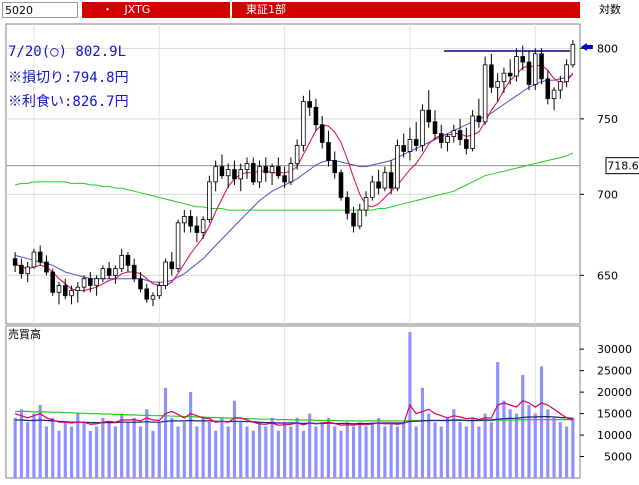 The image size is (639, 485). What do you see at coordinates (614, 414) in the screenshot?
I see `volume-tick-label: 15000` at bounding box center [614, 414].